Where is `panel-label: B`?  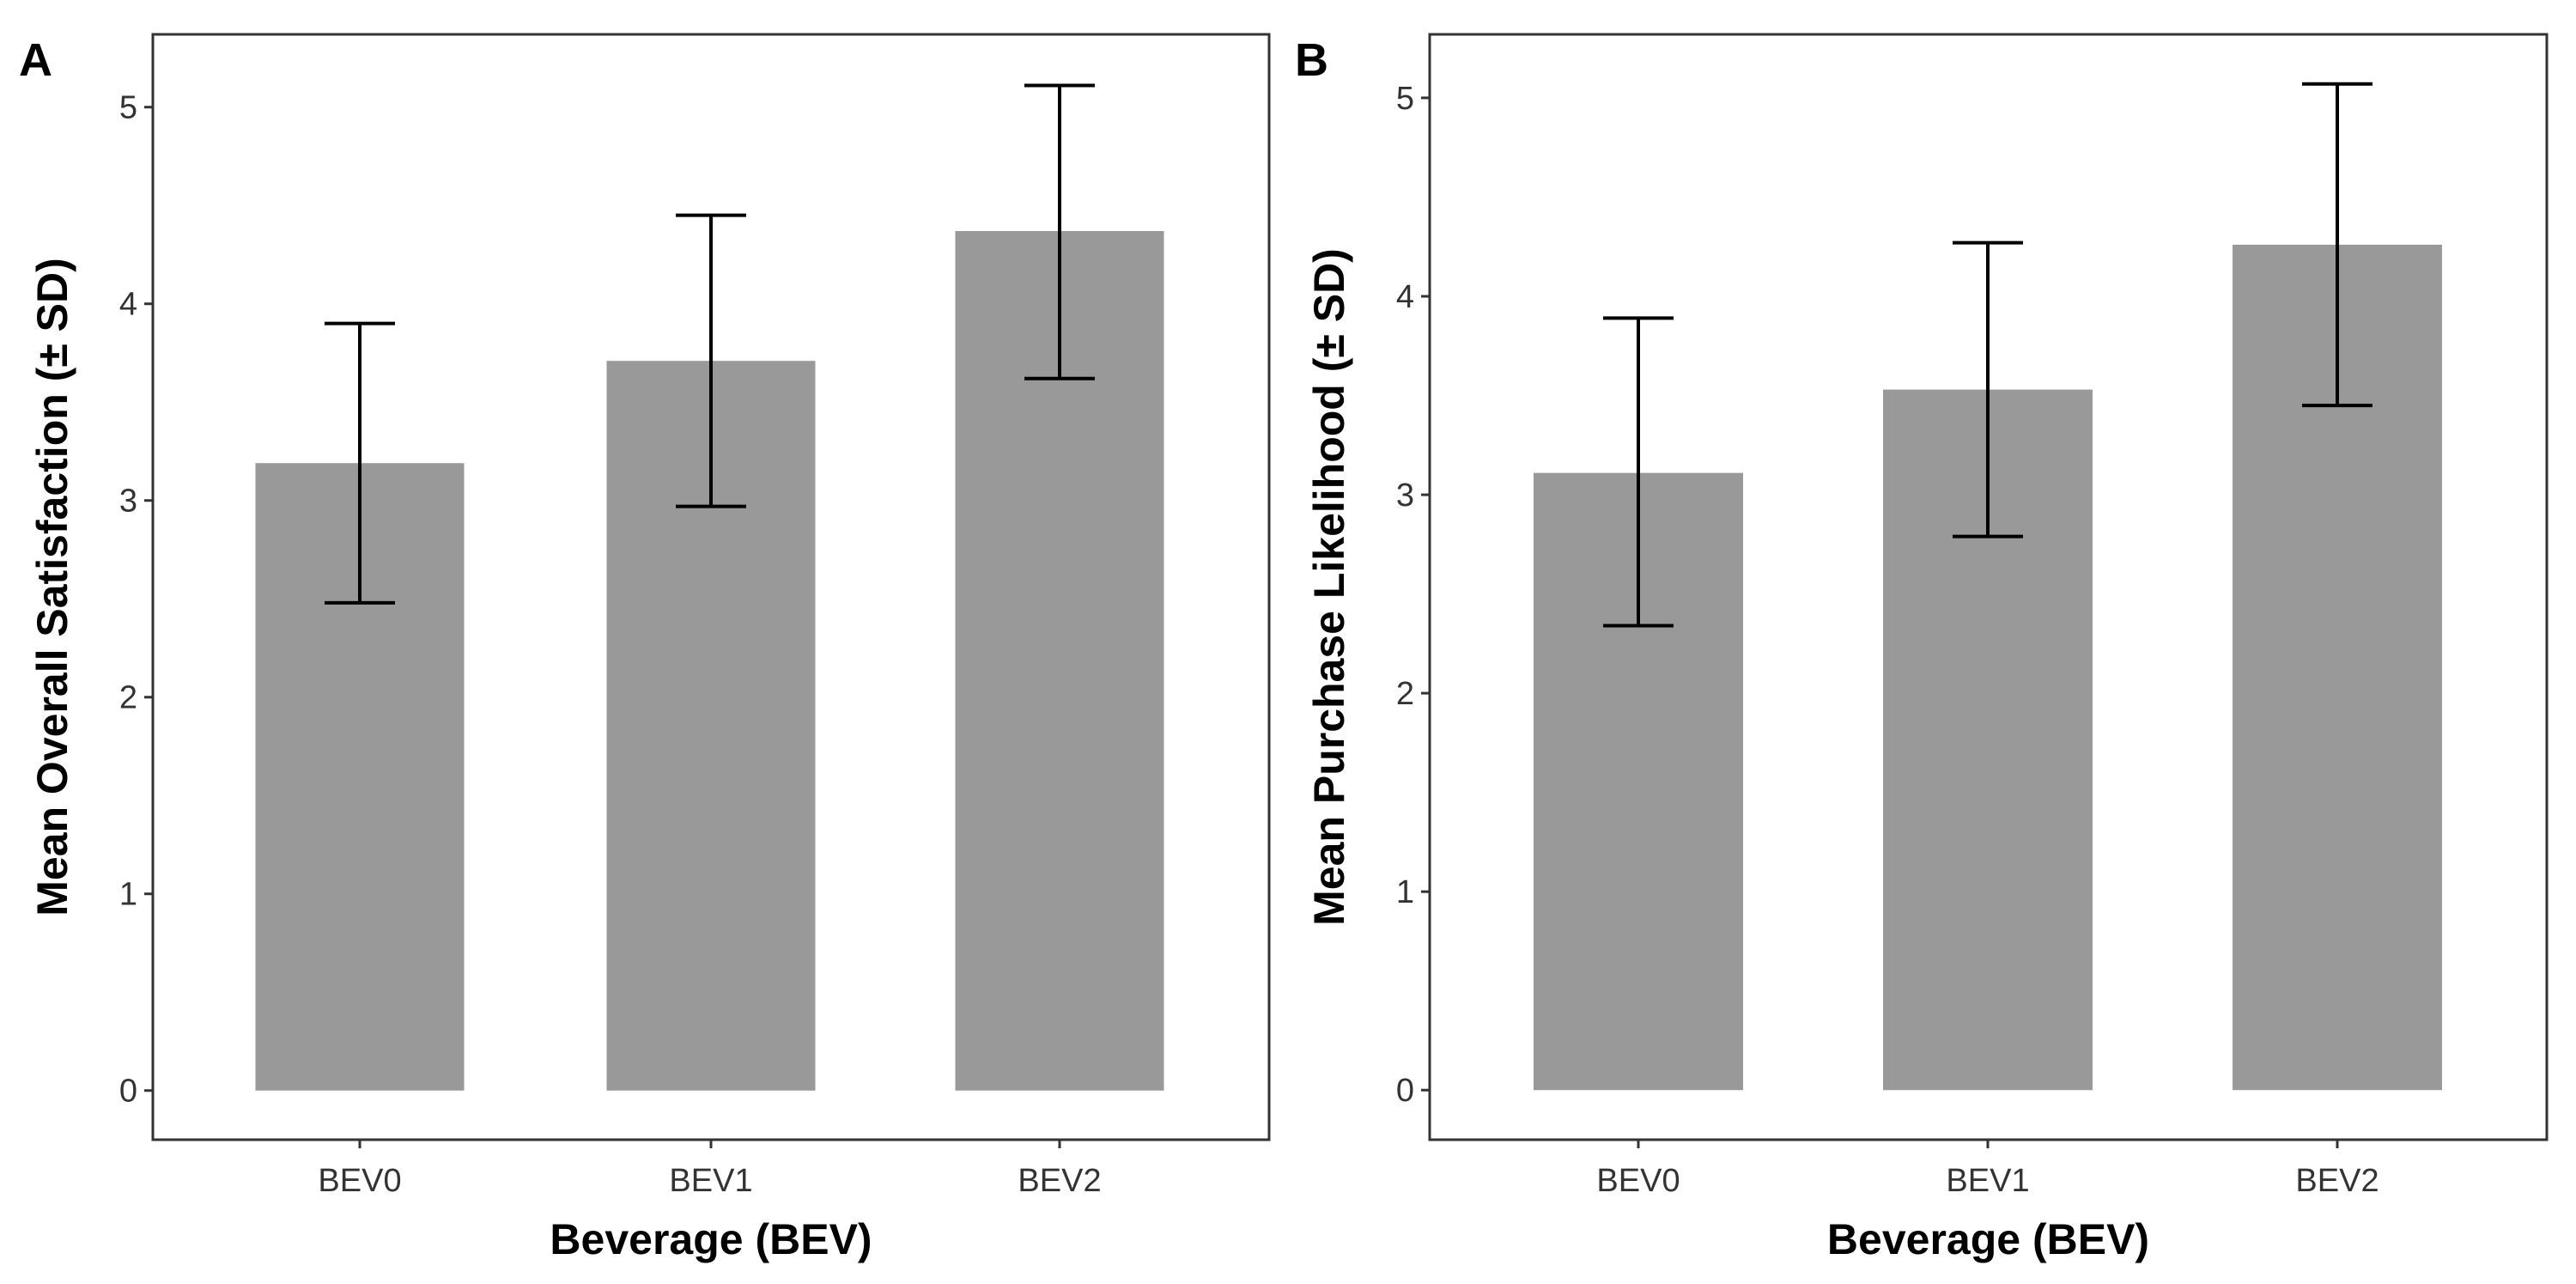 panel-label: B is located at coordinates (1312, 60).